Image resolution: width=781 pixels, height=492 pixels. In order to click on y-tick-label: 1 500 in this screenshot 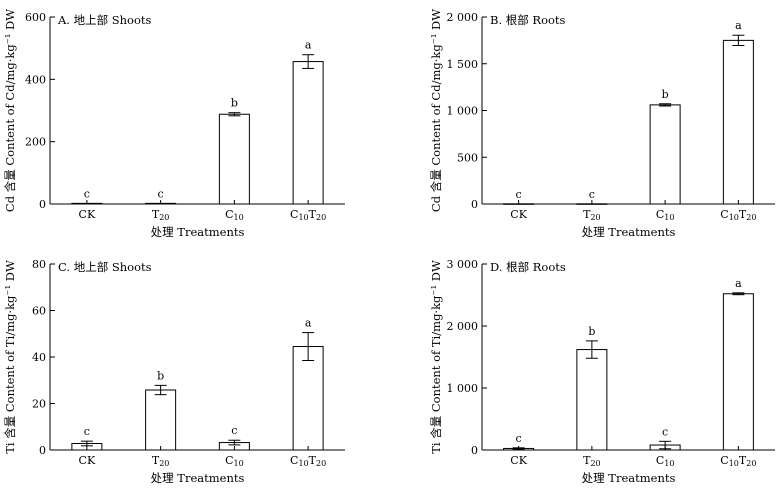, I will do `click(463, 64)`.